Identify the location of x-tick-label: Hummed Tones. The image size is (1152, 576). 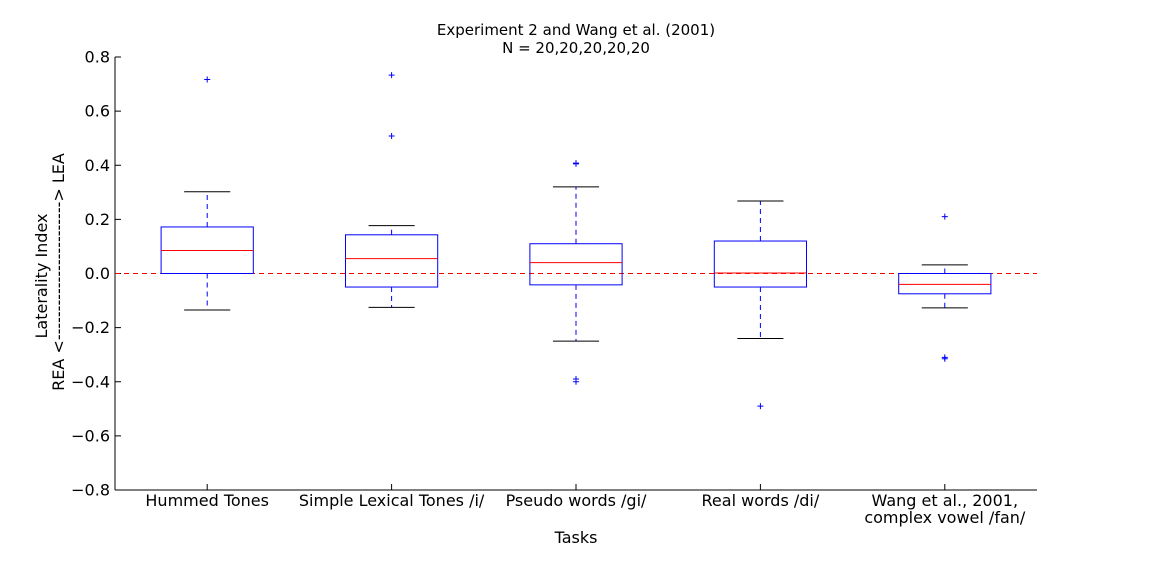
(207, 500).